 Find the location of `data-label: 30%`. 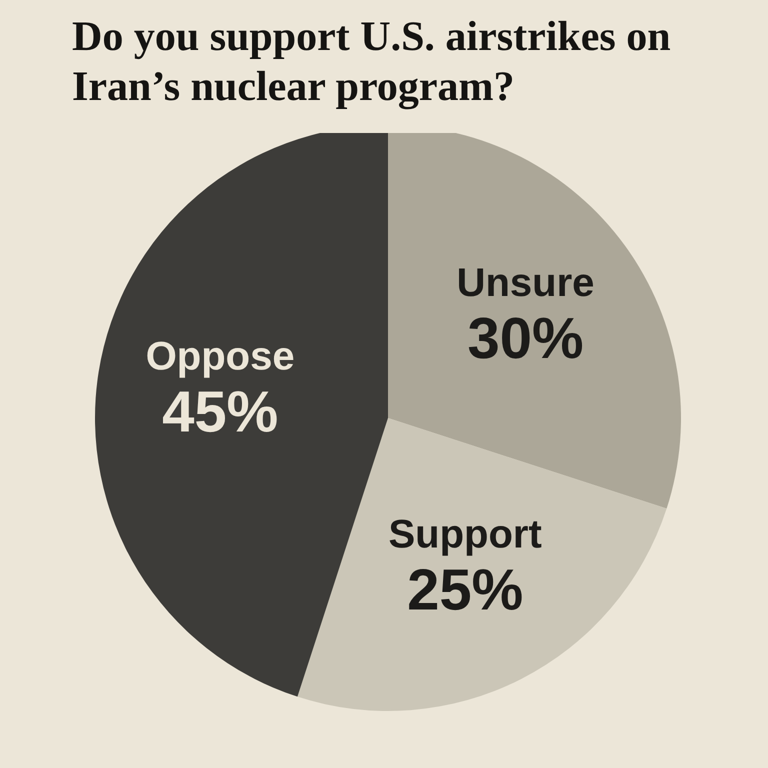

data-label: 30% is located at coordinates (525, 339).